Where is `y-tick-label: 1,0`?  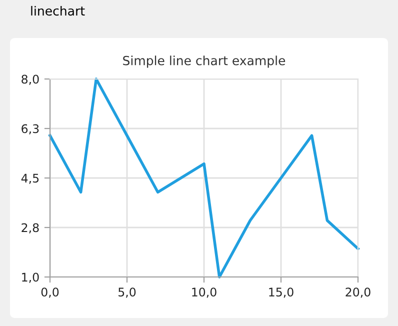 y-tick-label: 1,0 is located at coordinates (30, 277).